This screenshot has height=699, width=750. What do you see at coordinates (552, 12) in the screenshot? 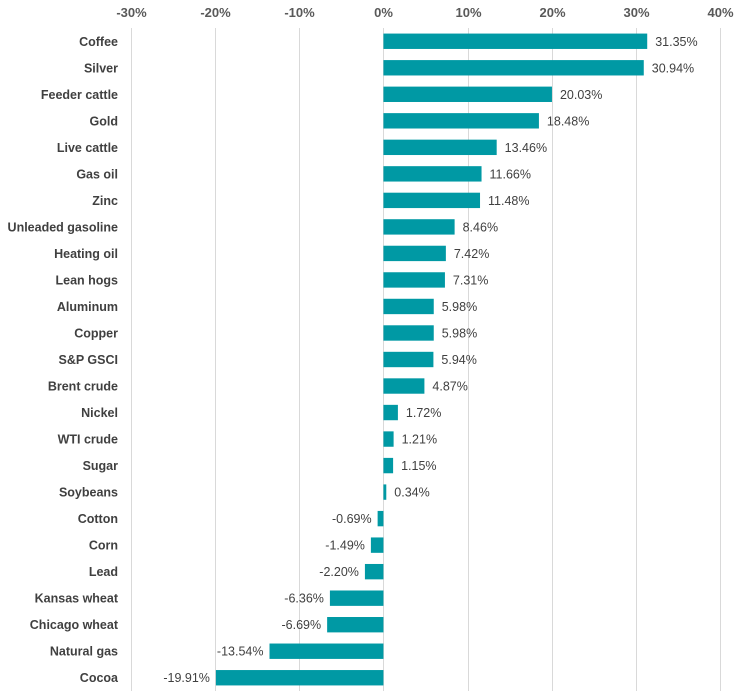
I see `x-tick-label: 20%` at bounding box center [552, 12].